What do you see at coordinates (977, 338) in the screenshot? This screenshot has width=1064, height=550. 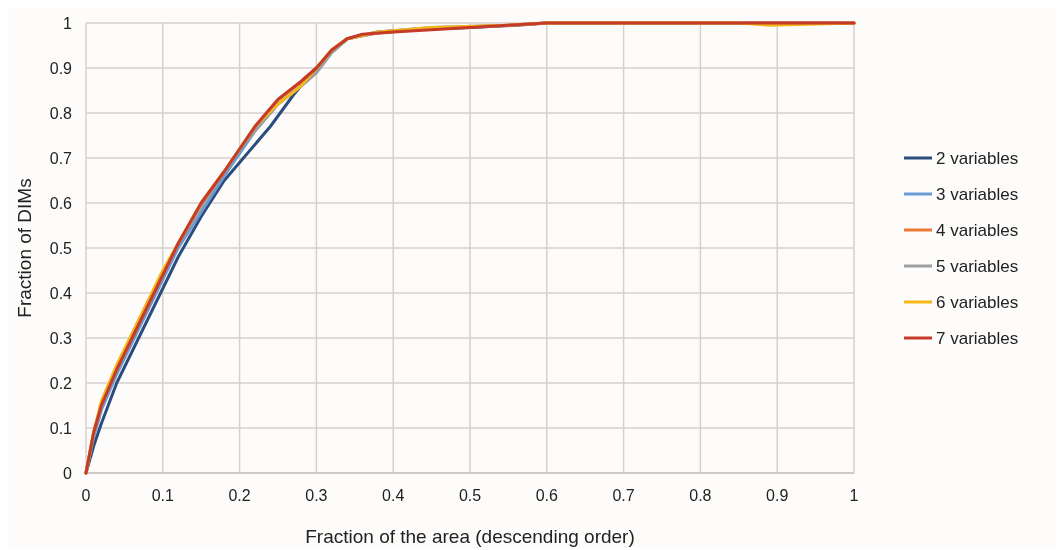 I see `legend-label: 7 variables` at bounding box center [977, 338].